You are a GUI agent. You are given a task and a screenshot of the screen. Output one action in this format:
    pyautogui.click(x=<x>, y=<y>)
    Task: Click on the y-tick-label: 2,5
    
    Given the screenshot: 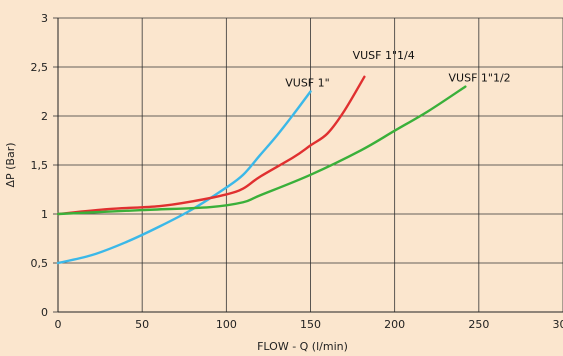 What is the action you would take?
    pyautogui.click(x=40, y=67)
    